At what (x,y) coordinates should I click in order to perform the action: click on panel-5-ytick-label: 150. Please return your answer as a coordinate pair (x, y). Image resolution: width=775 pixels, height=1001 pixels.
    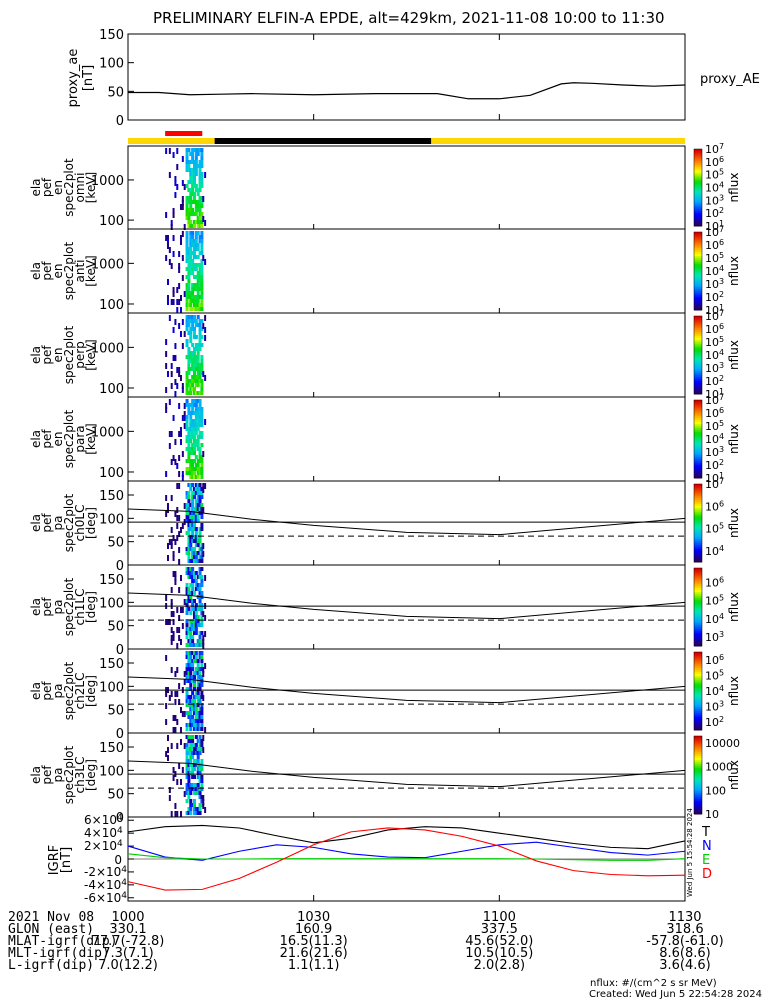
    Looking at the image, I should click on (111, 580).